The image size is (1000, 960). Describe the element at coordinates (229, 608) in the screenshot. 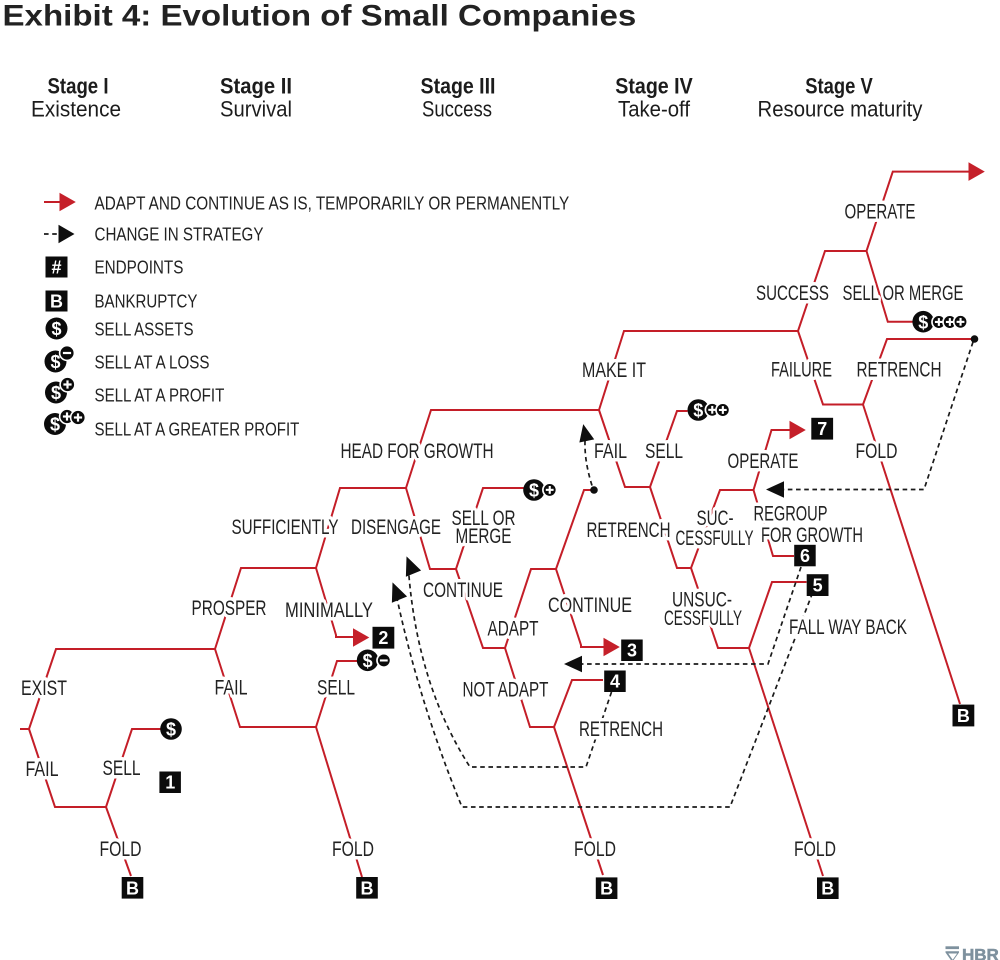

I see `svg-text: PROSPER` at that location.